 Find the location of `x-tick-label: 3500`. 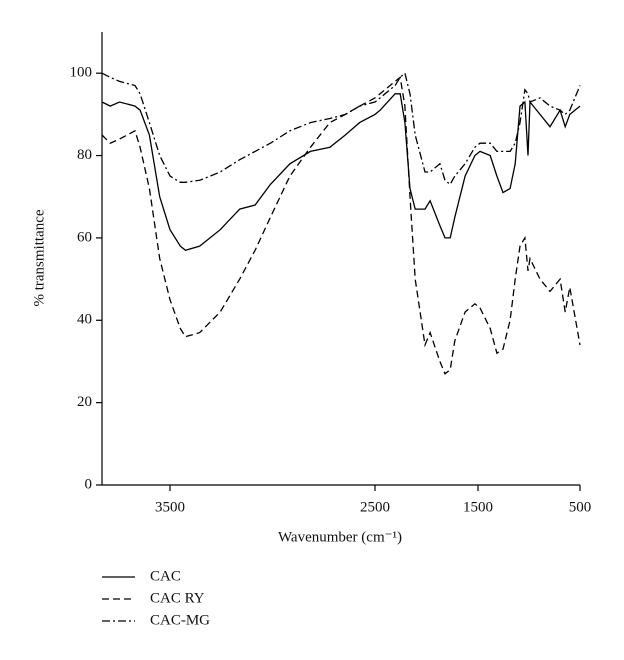

x-tick-label: 3500 is located at coordinates (170, 507).